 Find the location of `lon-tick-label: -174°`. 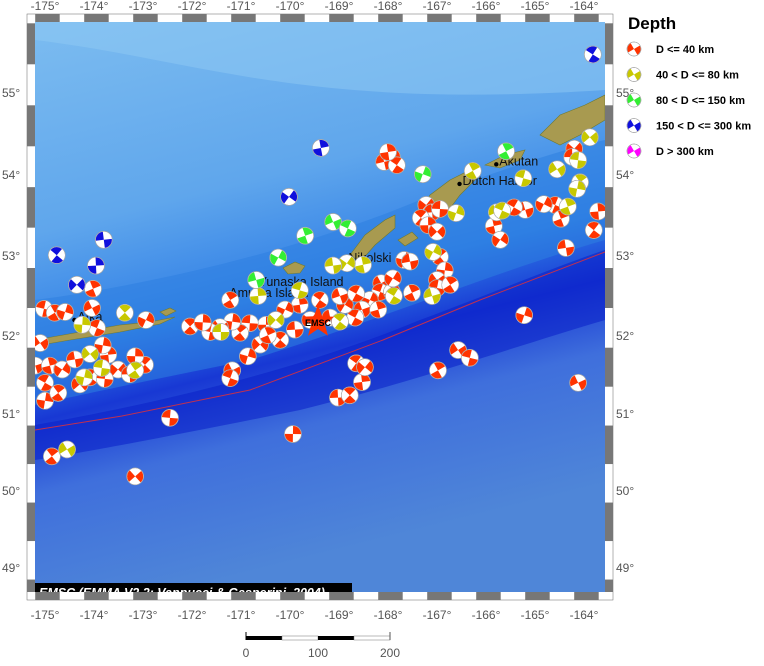

lon-tick-label: -174° is located at coordinates (94, 615).